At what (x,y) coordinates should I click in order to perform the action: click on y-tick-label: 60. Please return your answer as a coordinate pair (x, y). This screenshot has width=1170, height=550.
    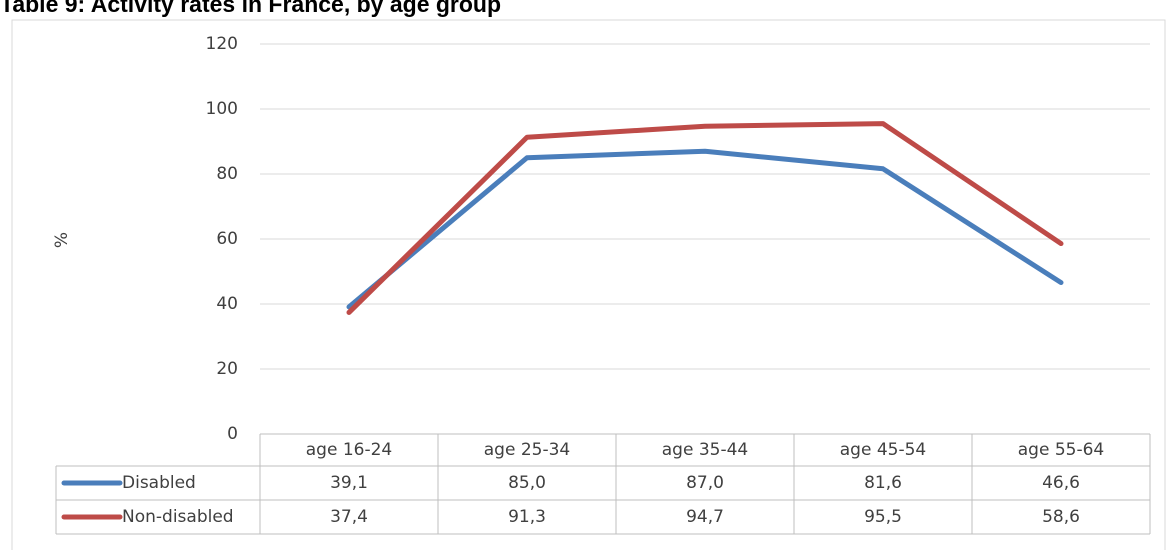
    Looking at the image, I should click on (227, 239).